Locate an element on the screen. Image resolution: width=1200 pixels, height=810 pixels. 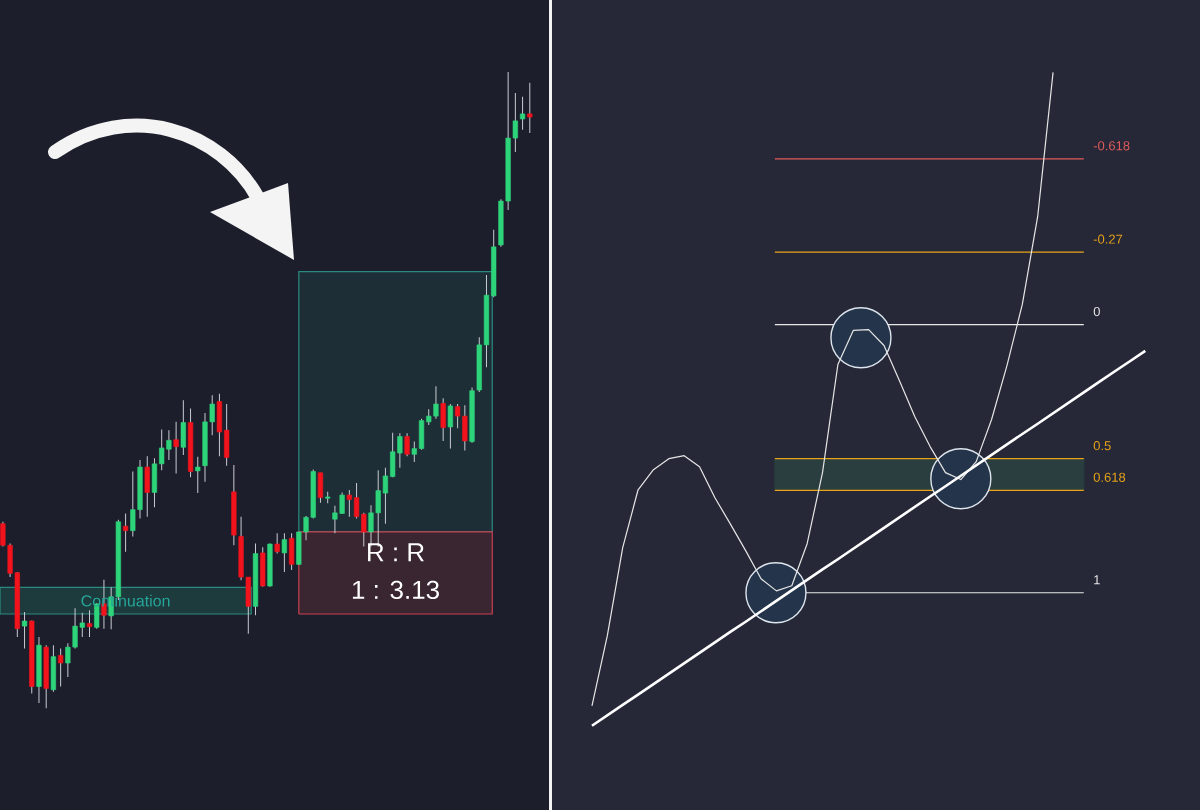
ref-line-label: -0.27 is located at coordinates (1108, 239).